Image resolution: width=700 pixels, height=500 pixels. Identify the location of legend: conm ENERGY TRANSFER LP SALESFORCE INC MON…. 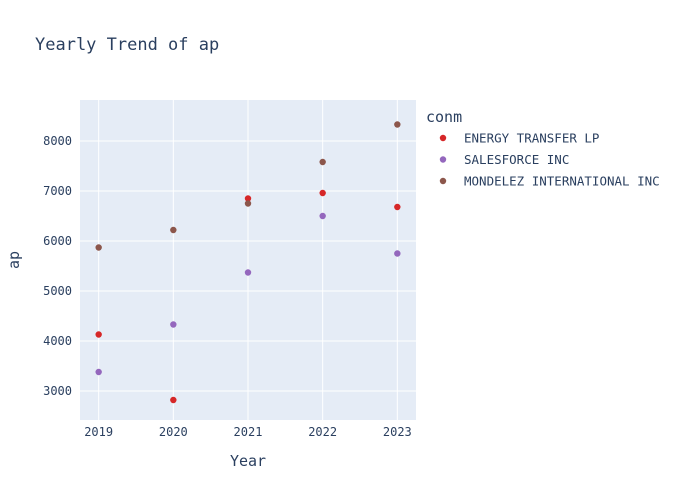
(543, 148).